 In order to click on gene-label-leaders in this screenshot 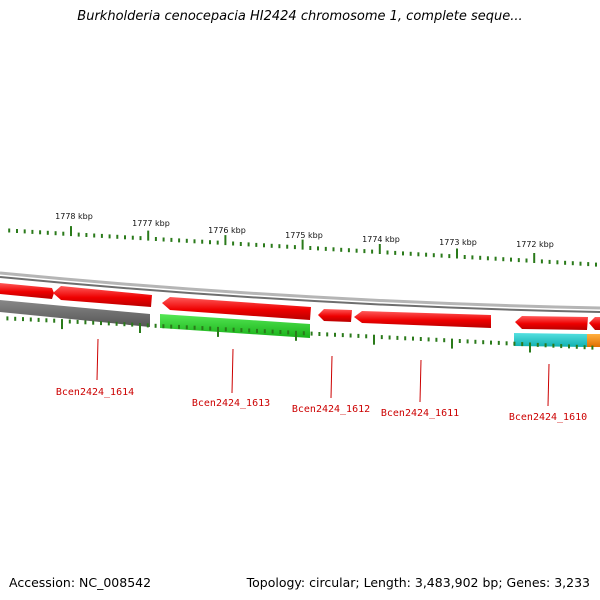, I will do `click(323, 372)`.